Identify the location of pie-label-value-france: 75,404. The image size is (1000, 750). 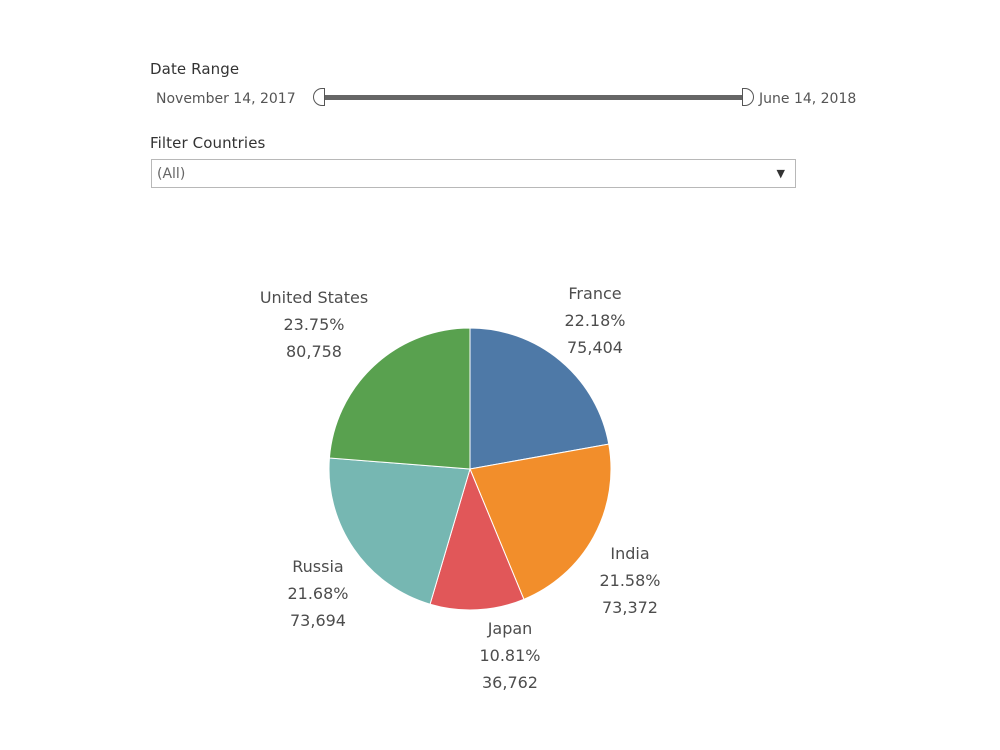
(595, 347).